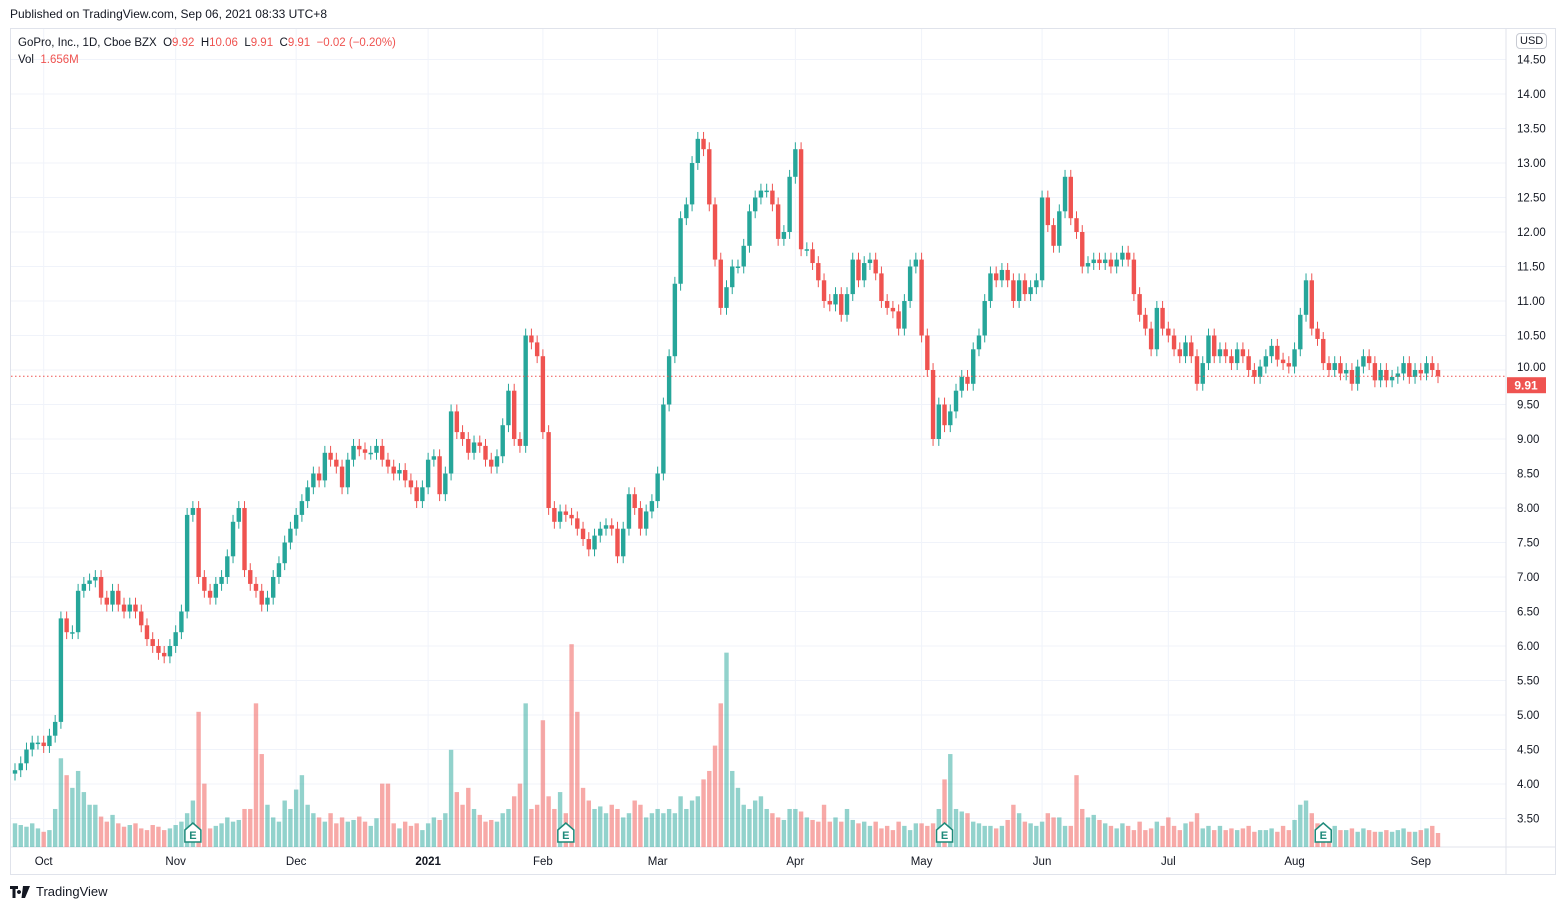 The height and width of the screenshot is (910, 1566). I want to click on time-tick-label: Sep, so click(1421, 862).